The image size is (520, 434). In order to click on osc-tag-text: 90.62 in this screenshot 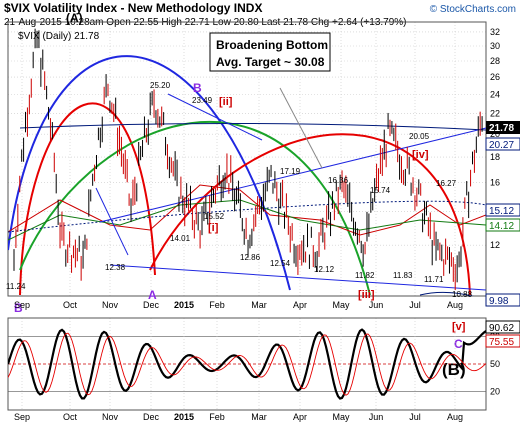, I will do `click(501, 328)`.